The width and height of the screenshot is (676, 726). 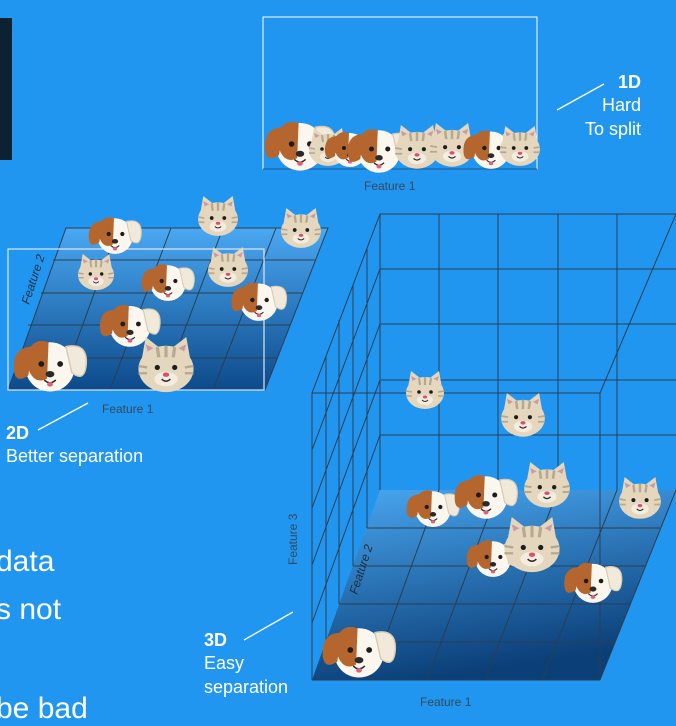 I want to click on panel-2d-x-axis-label: Feature 1, so click(x=128, y=409).